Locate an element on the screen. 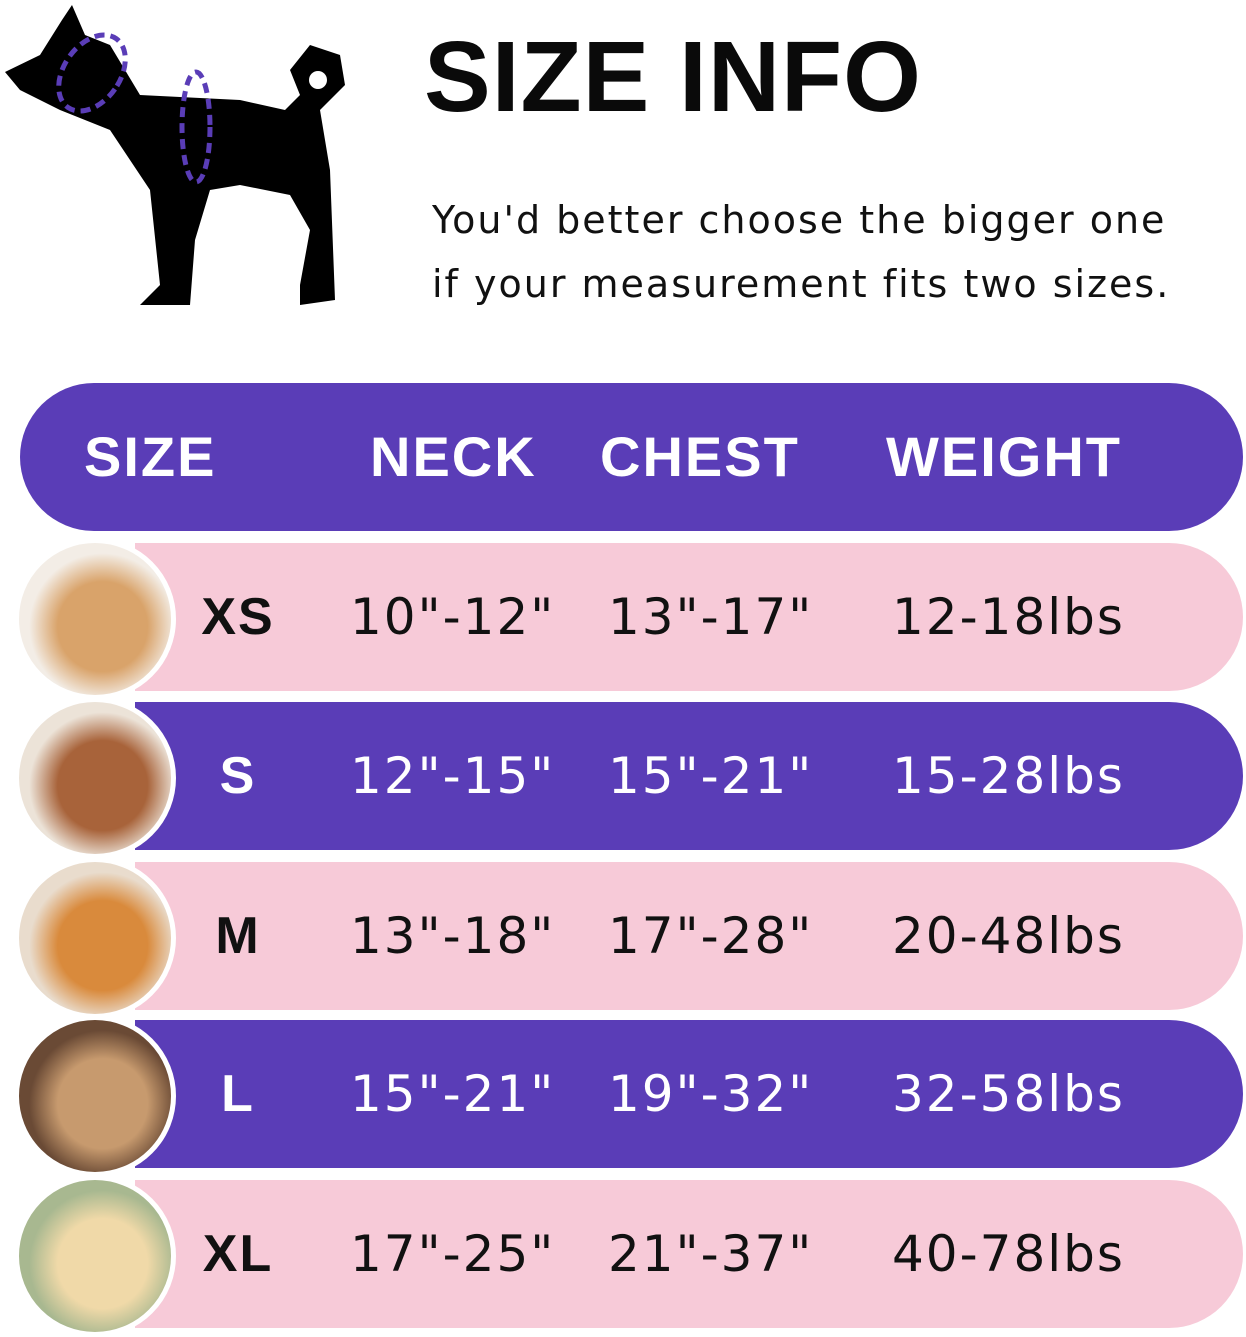  table-row: XS 10"-12" 13"-17" 12-18lbs is located at coordinates (623, 619).